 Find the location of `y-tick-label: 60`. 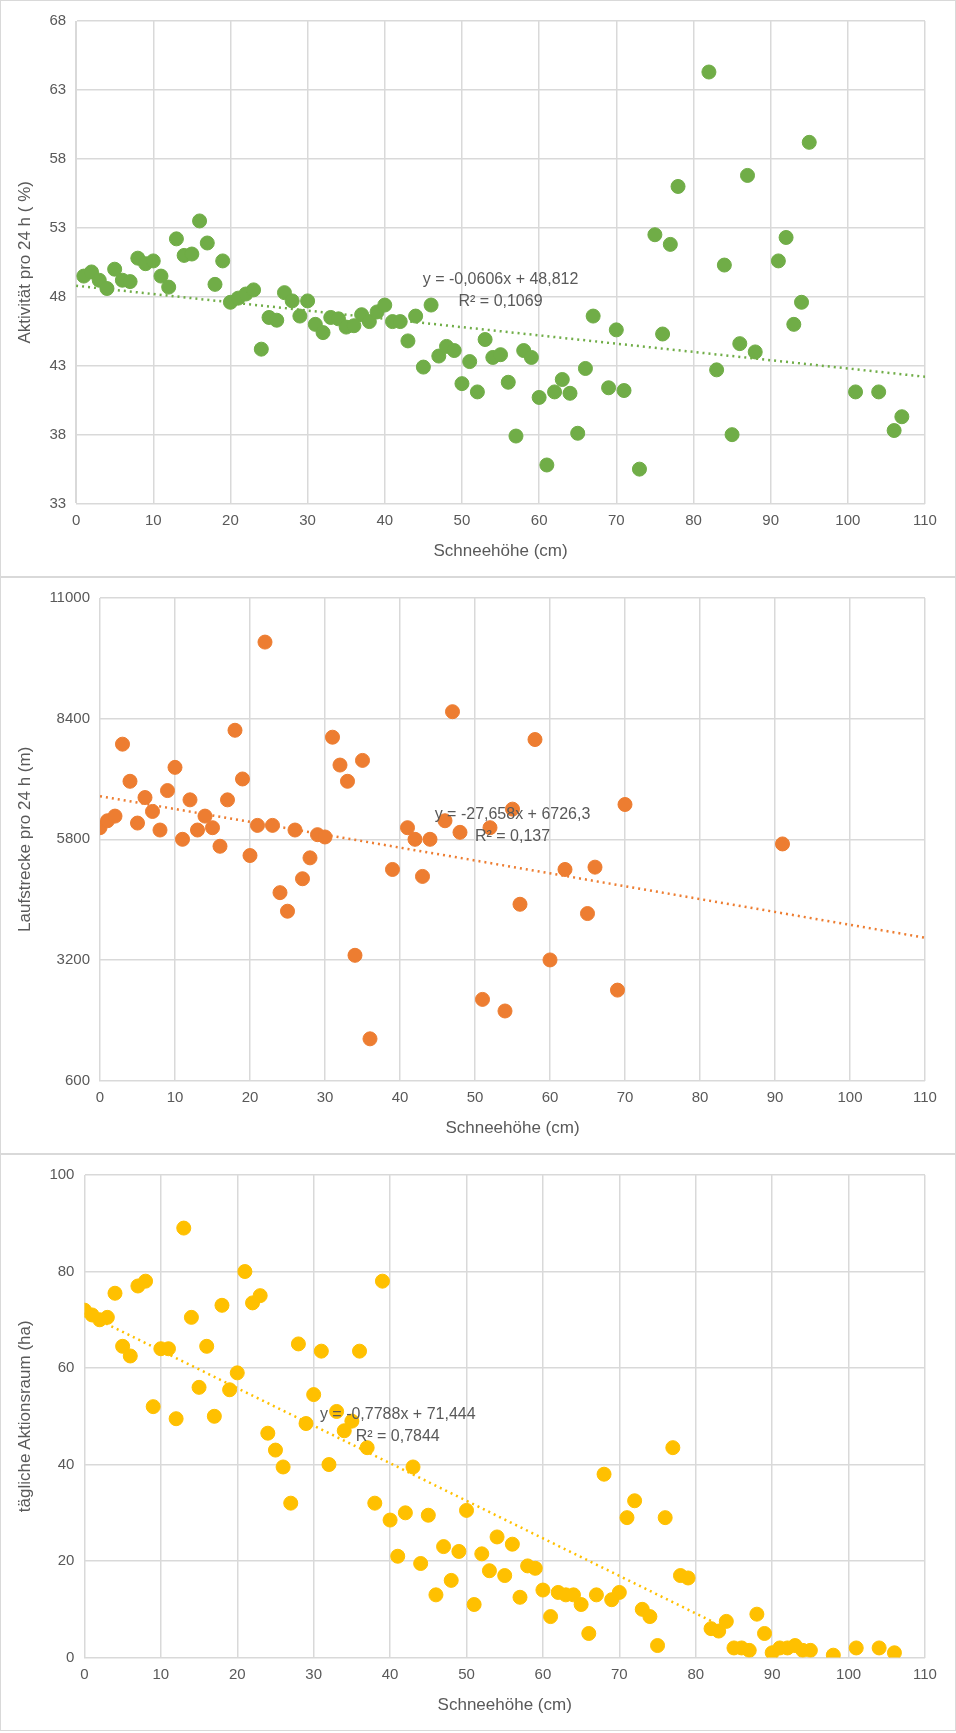

y-tick-label: 60 is located at coordinates (66, 1367).